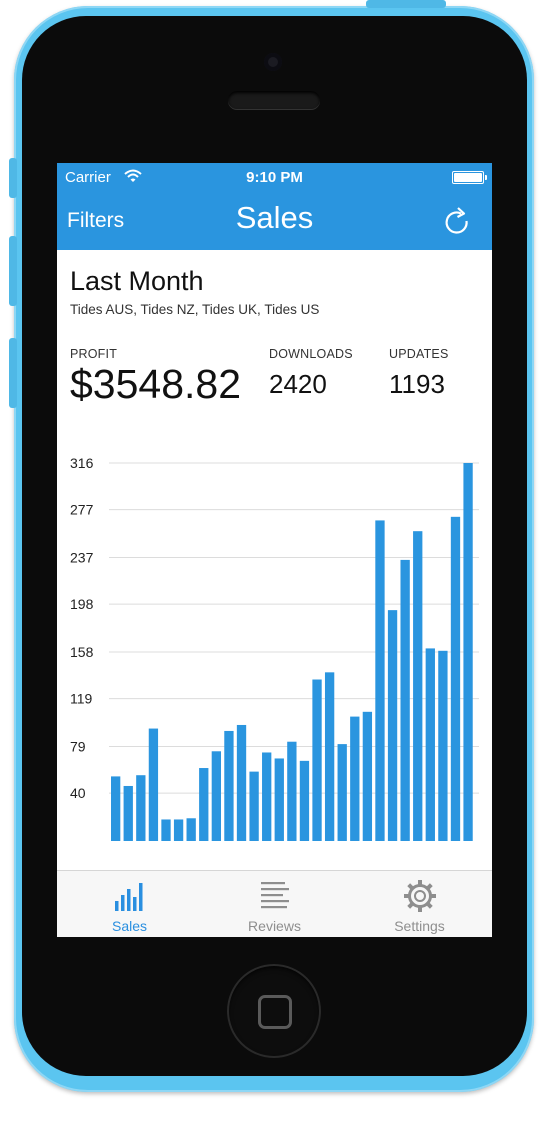 The height and width of the screenshot is (1132, 548). Describe the element at coordinates (274, 926) in the screenshot. I see `tab-label-reviews: Reviews` at that location.